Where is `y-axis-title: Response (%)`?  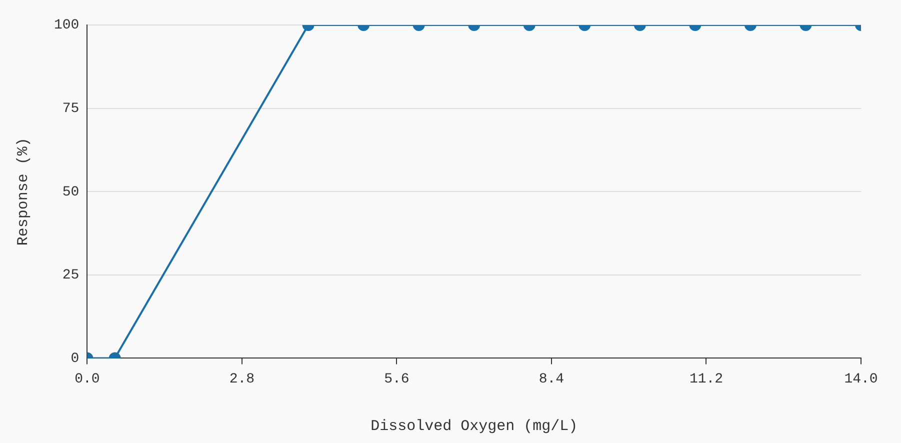
y-axis-title: Response (%) is located at coordinates (23, 192).